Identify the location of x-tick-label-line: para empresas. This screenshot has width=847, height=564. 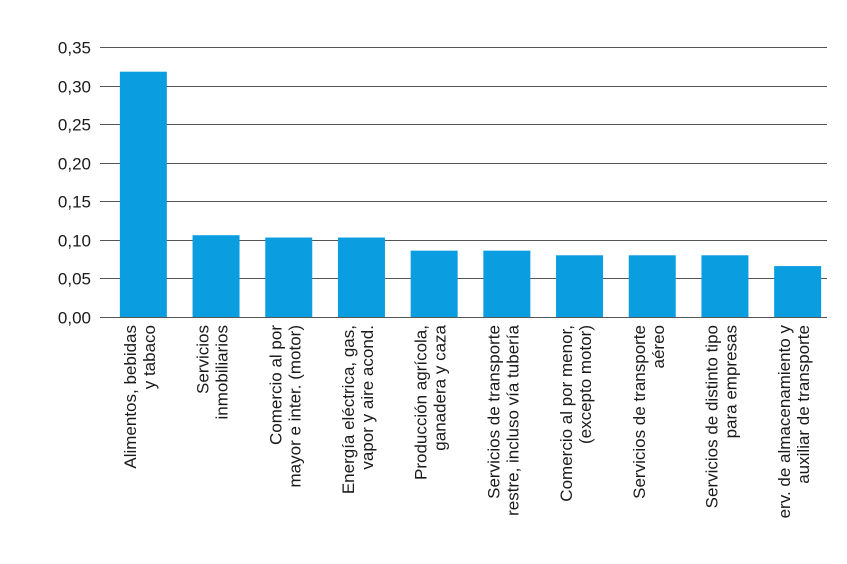
(730, 381).